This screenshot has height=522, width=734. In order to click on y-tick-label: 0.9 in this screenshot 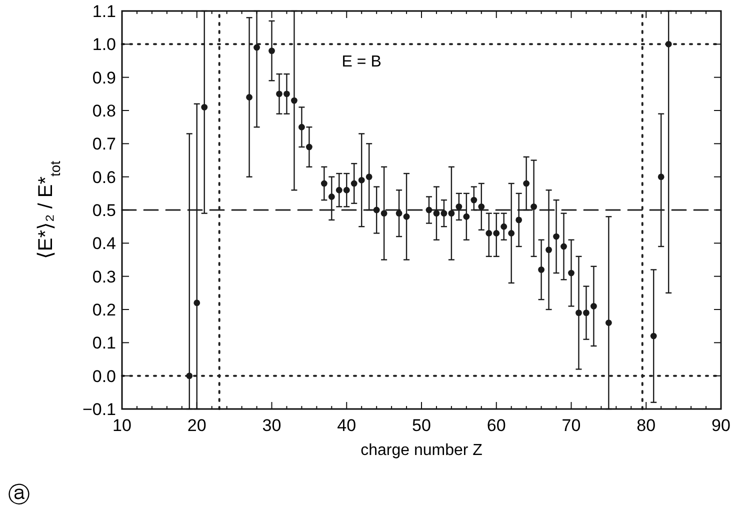, I will do `click(104, 78)`.